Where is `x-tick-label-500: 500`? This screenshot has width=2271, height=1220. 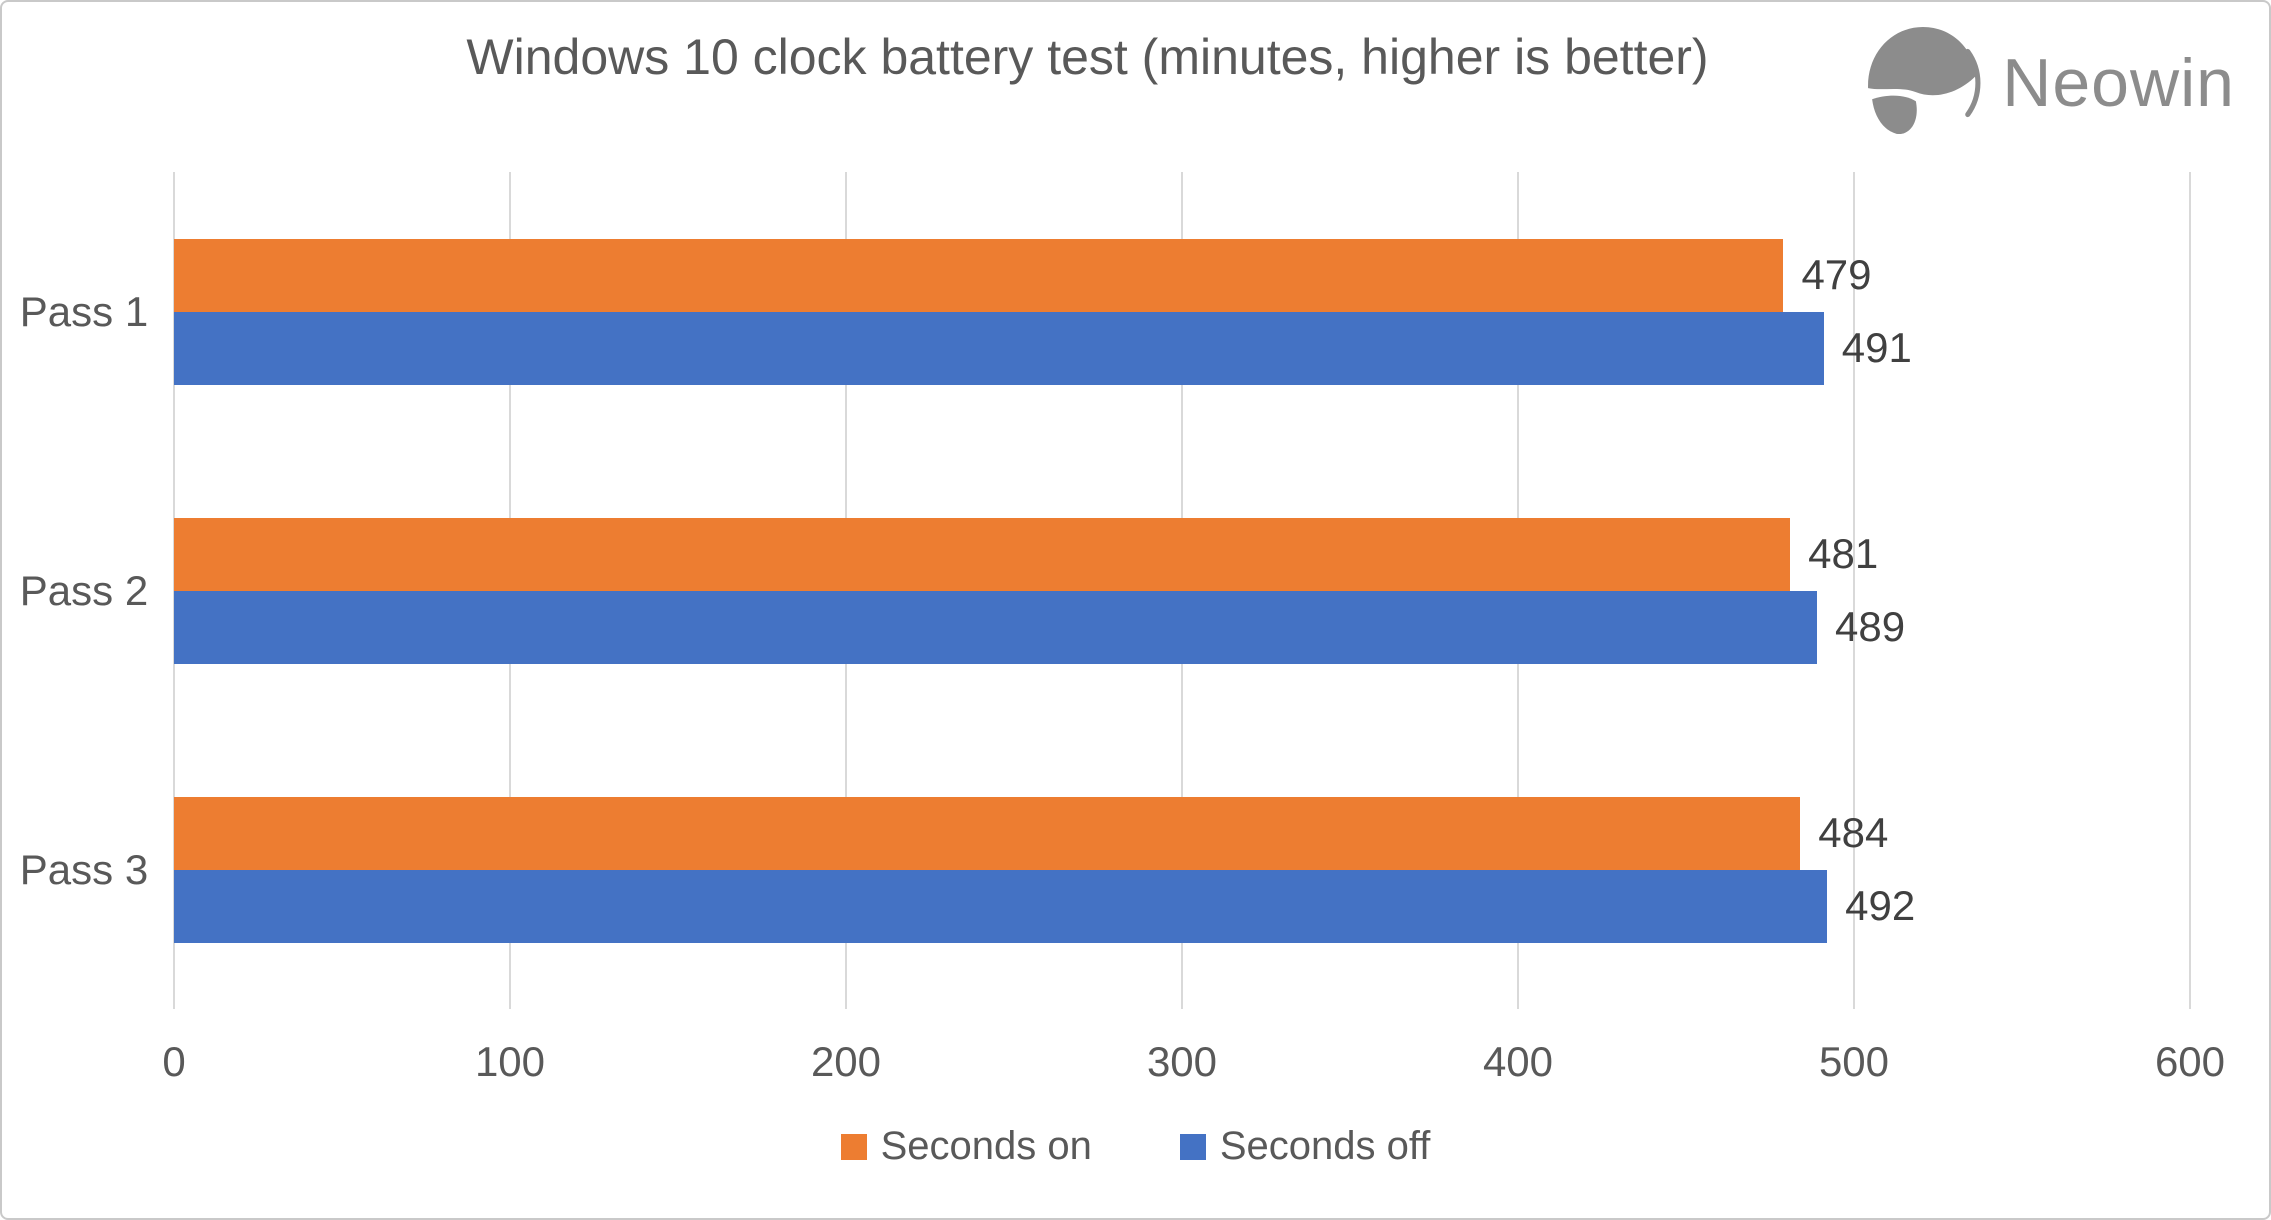 x-tick-label-500: 500 is located at coordinates (1854, 1061).